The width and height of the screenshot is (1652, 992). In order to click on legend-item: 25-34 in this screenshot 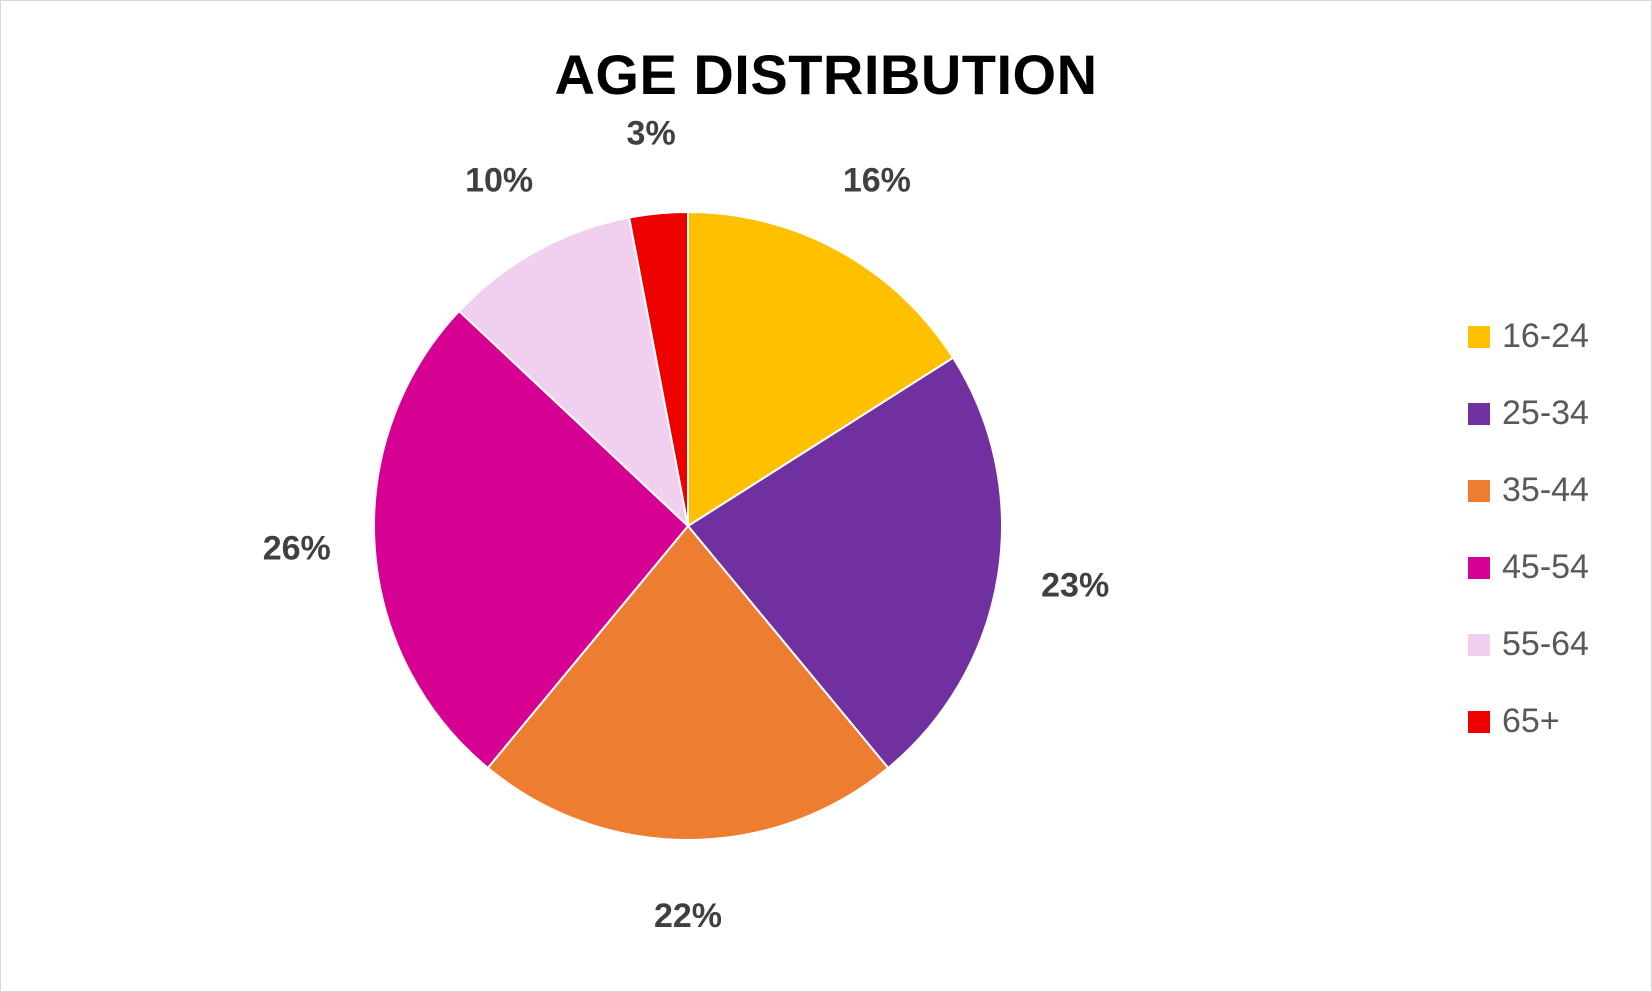, I will do `click(1528, 413)`.